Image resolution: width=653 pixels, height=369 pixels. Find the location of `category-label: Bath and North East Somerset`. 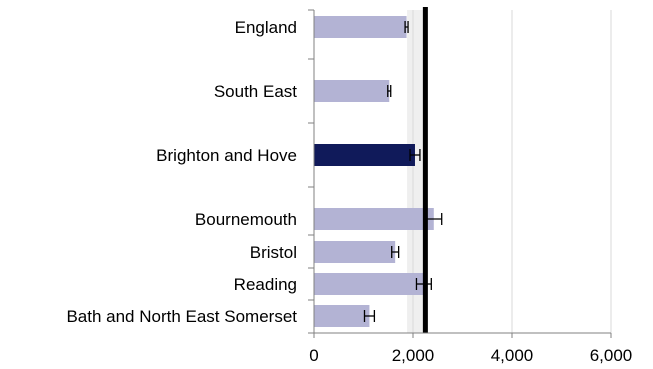

category-label: Bath and North East Somerset is located at coordinates (181, 316).